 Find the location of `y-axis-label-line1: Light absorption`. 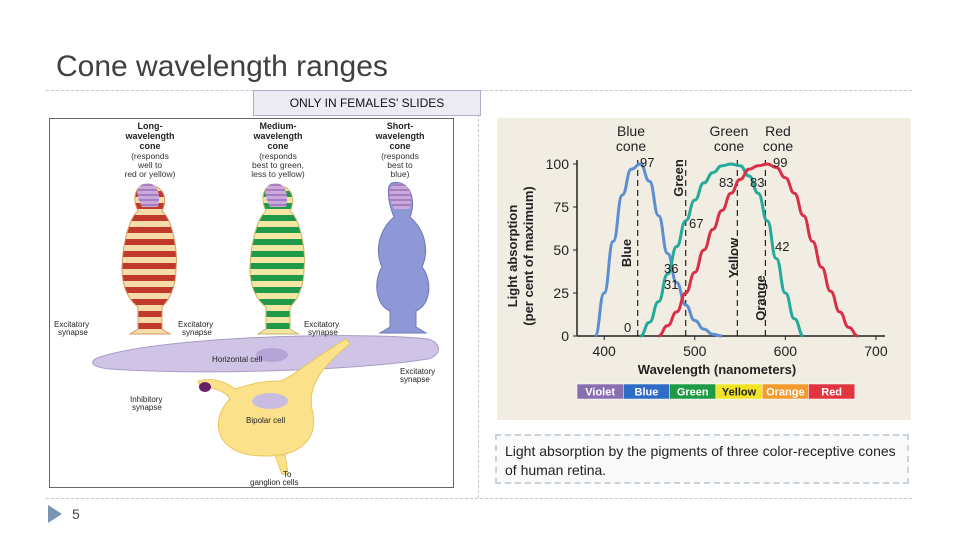

y-axis-label-line1: Light absorption is located at coordinates (512, 256).